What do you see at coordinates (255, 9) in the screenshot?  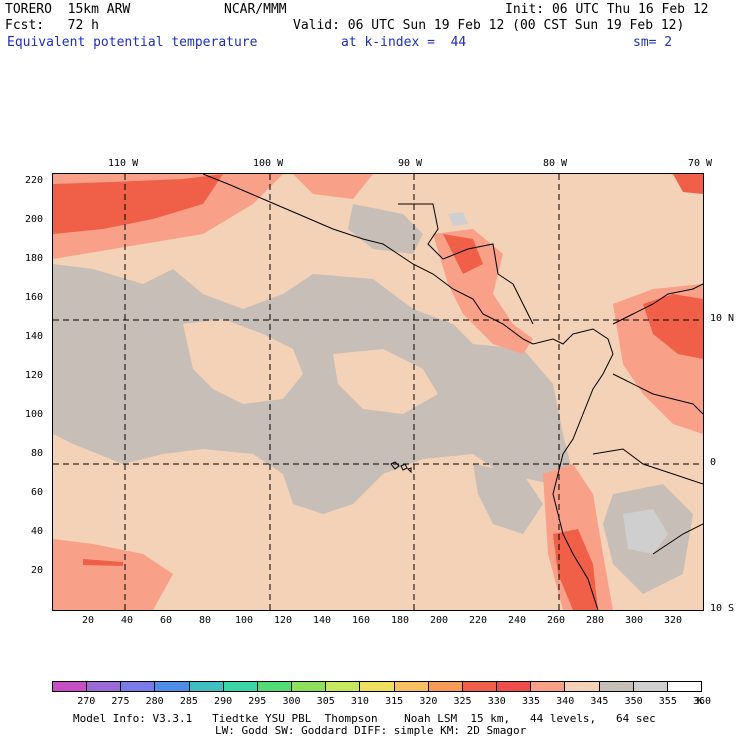 I see `center-label: NCAR/MMM` at bounding box center [255, 9].